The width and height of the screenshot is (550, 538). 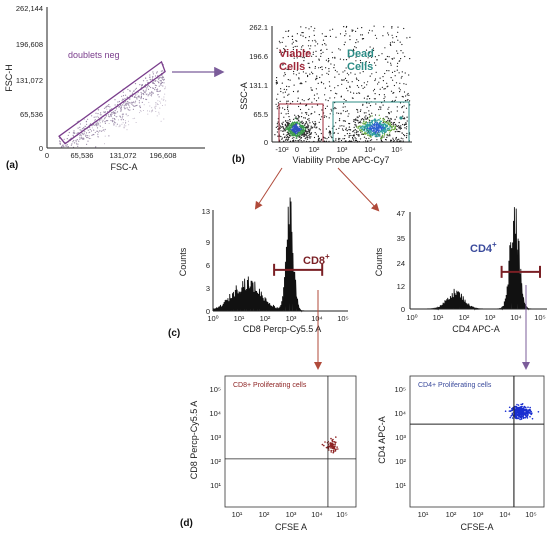 What do you see at coordinates (505, 514) in the screenshot?
I see `panel-d2-xtick-3: 10⁴` at bounding box center [505, 514].